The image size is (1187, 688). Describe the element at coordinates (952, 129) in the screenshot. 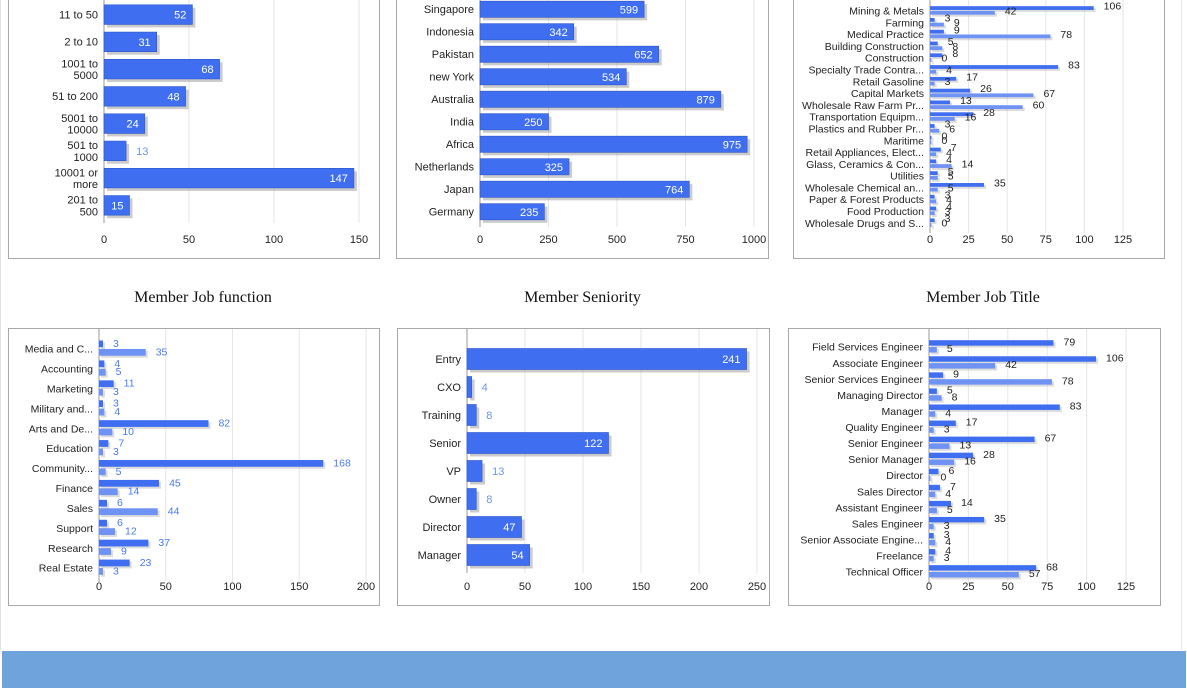

I see `data-label: 6` at that location.